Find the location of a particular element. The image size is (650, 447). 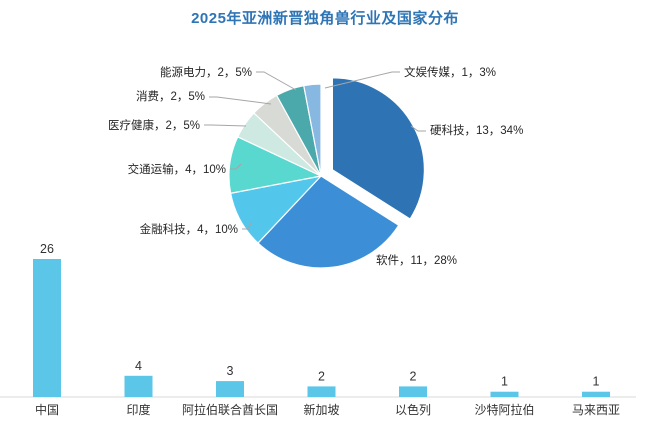

bar-value-label-0: 26 is located at coordinates (47, 249).